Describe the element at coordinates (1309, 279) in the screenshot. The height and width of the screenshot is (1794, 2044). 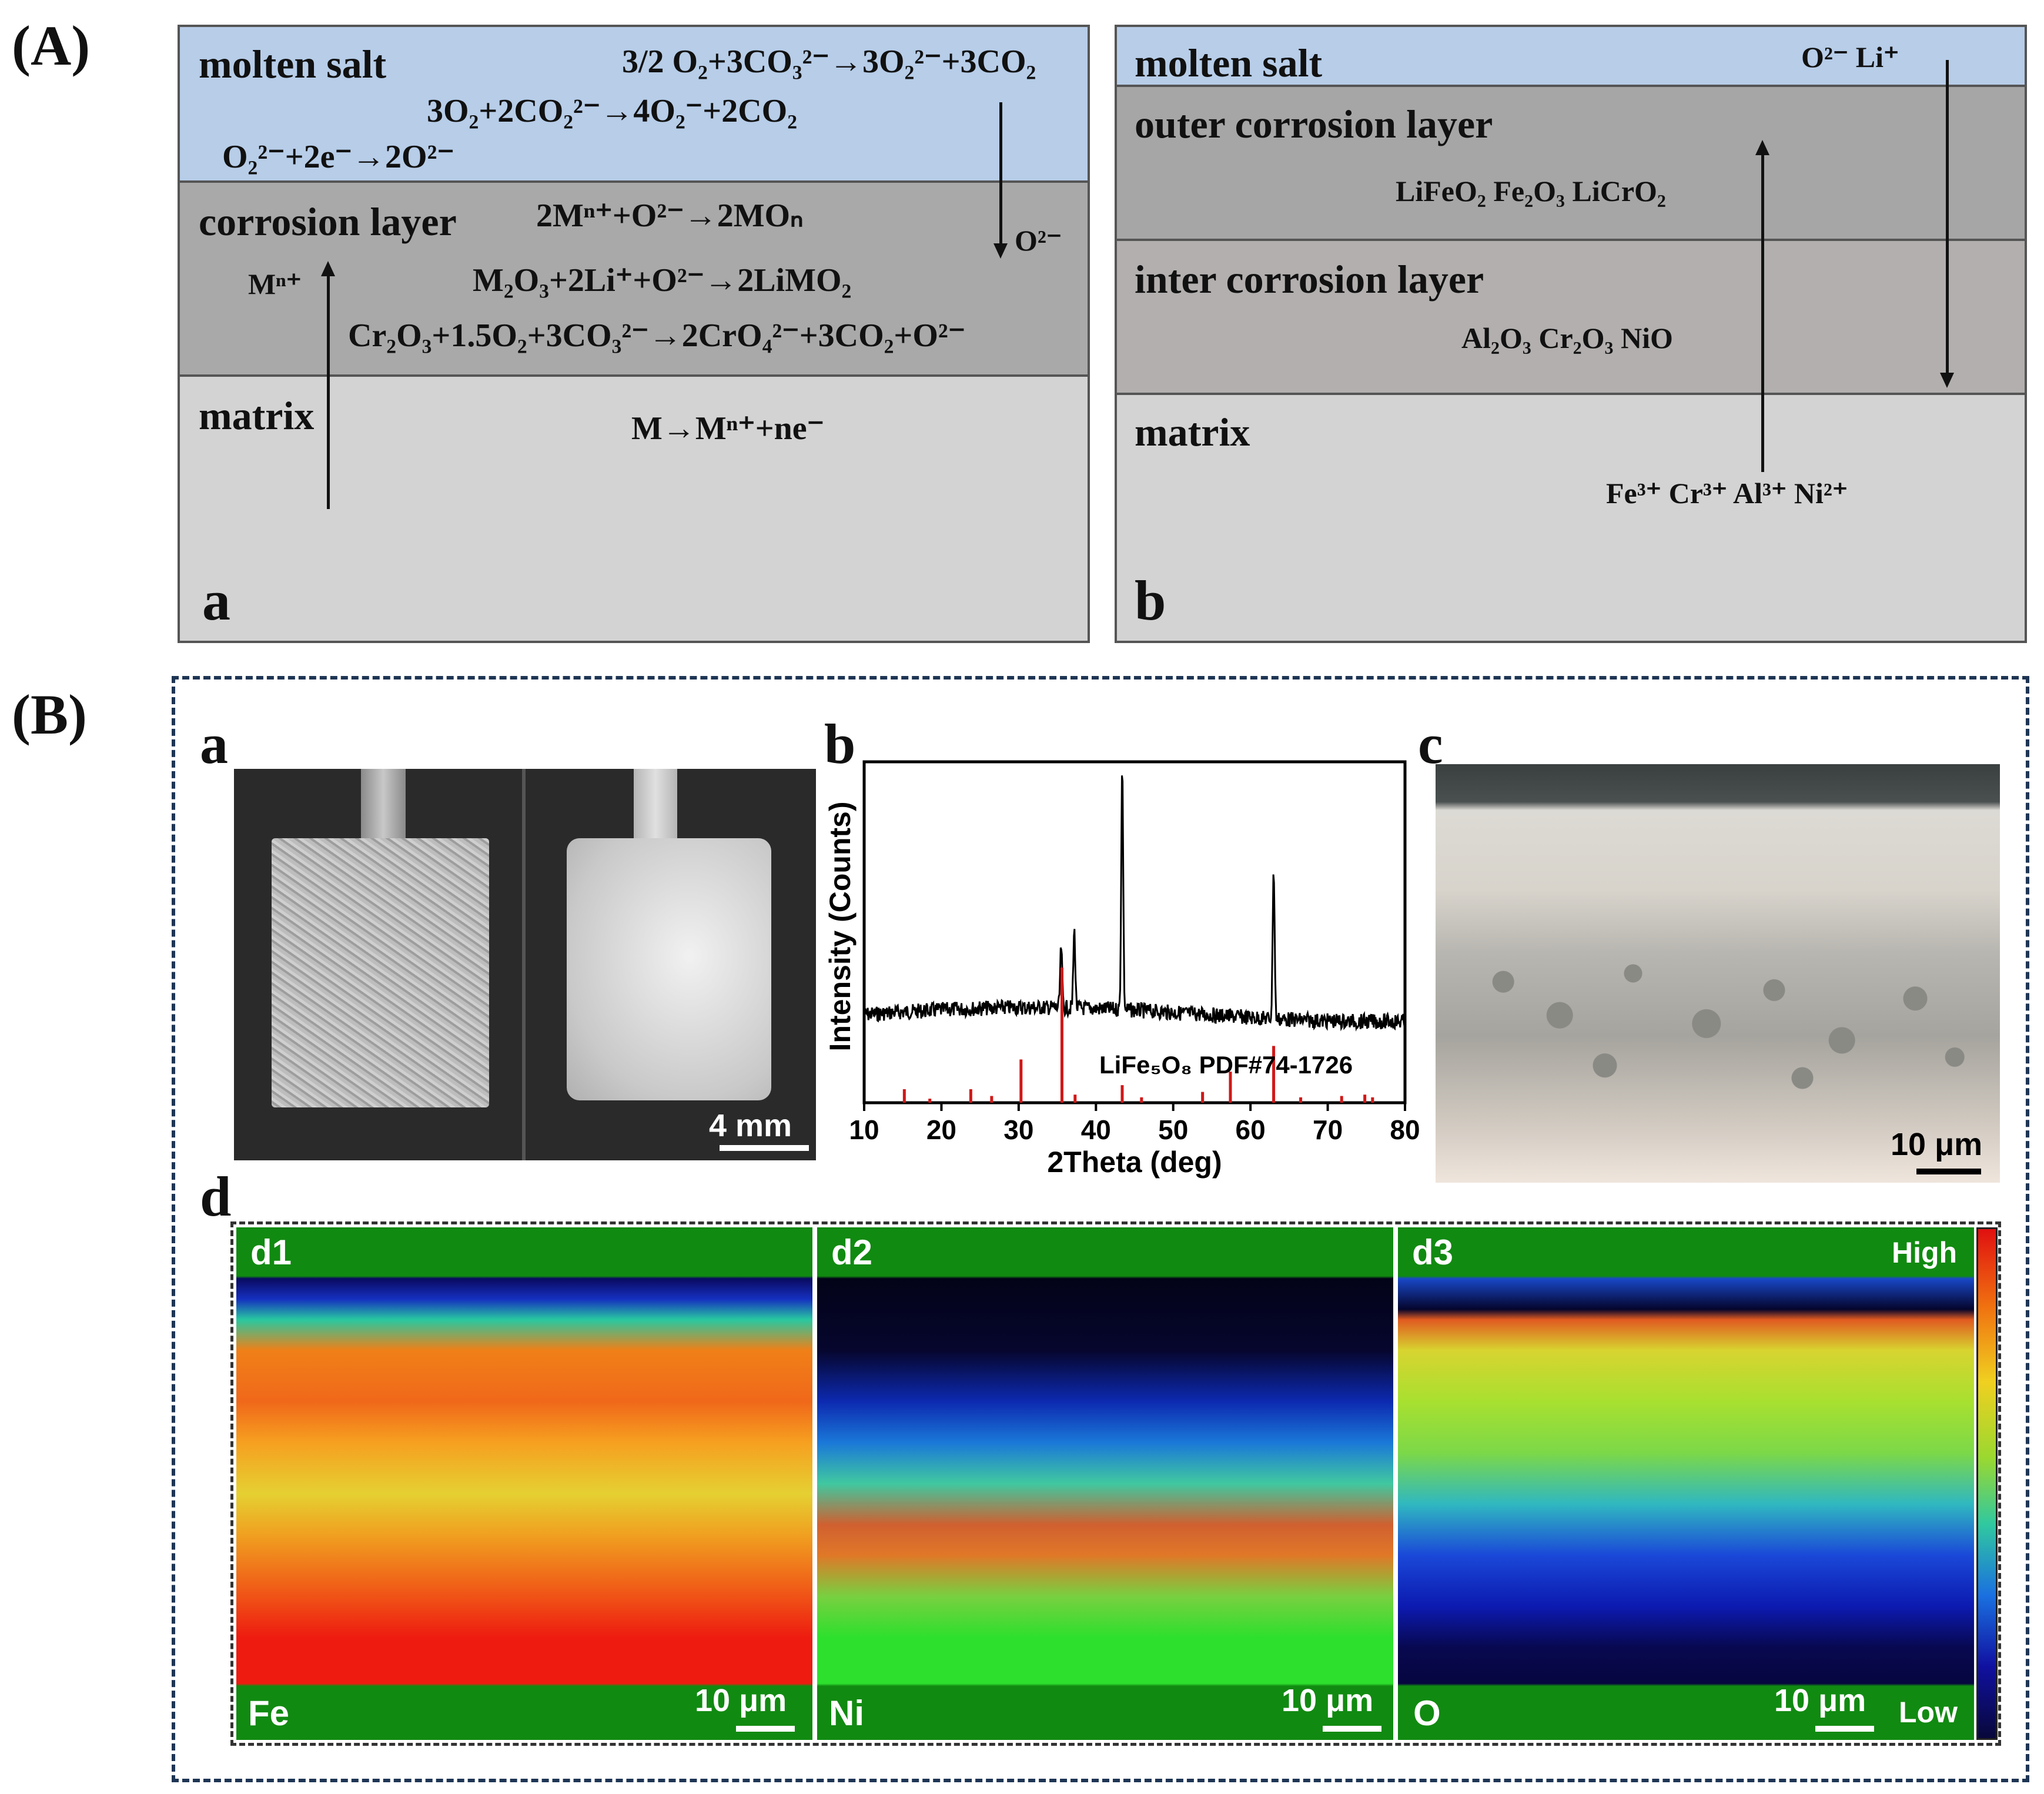
I see `inter-corrosion-title: inter corrosion layer` at that location.